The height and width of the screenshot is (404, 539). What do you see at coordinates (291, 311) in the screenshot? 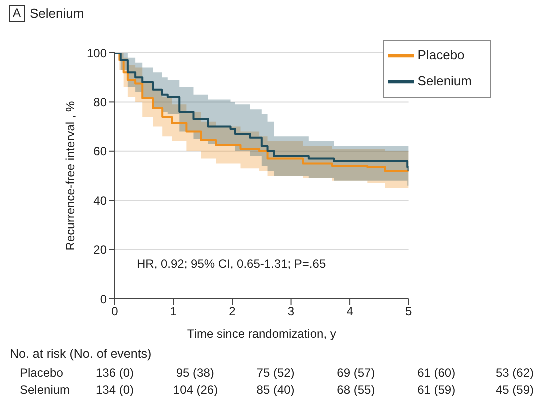
I see `x-tick-label: 3` at bounding box center [291, 311].